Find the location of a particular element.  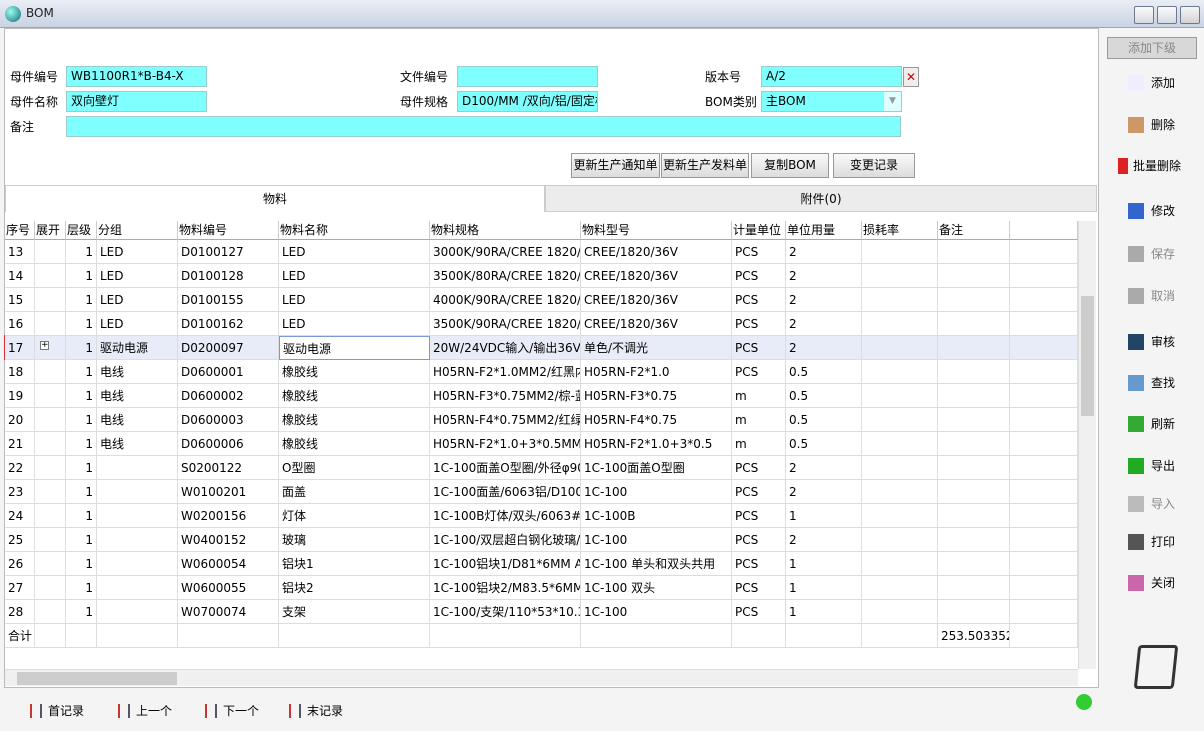

grid-cell: 铝块2 is located at coordinates (354, 588).